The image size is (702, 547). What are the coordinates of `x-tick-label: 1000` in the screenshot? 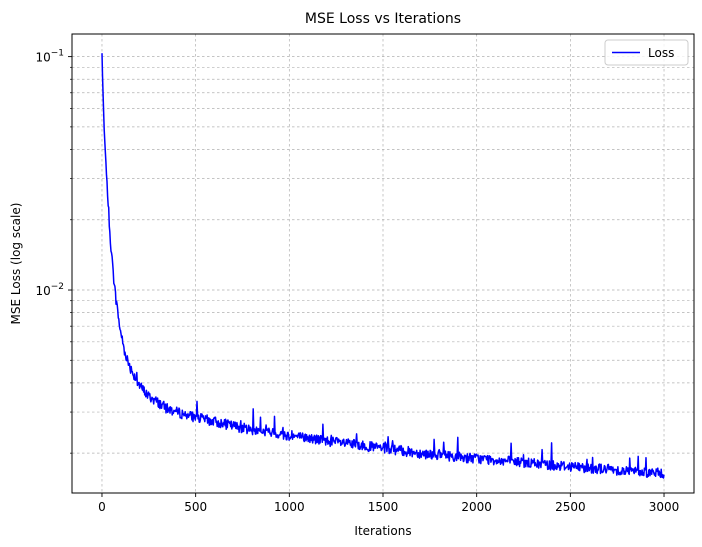 It's located at (289, 507).